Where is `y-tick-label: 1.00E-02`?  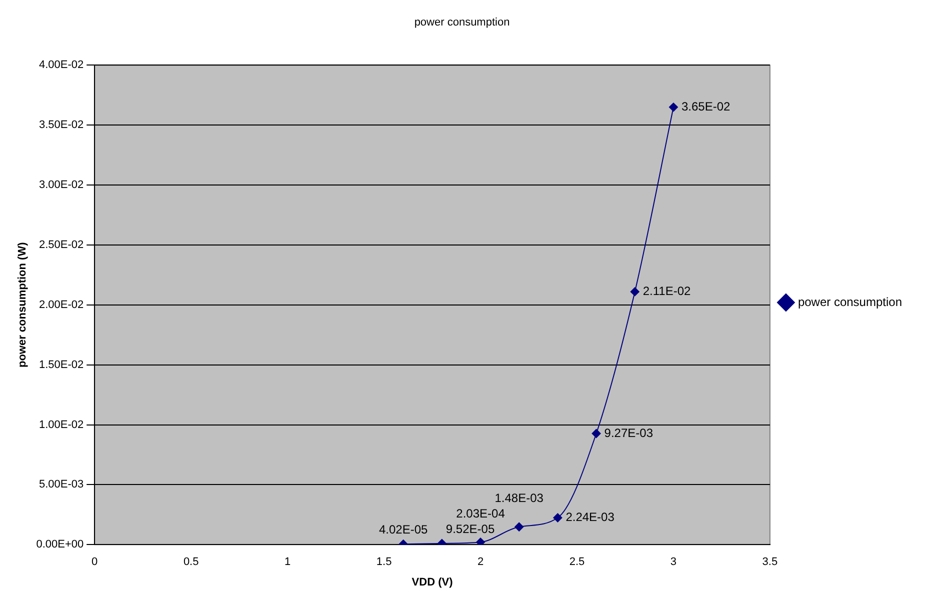 y-tick-label: 1.00E-02 is located at coordinates (61, 424).